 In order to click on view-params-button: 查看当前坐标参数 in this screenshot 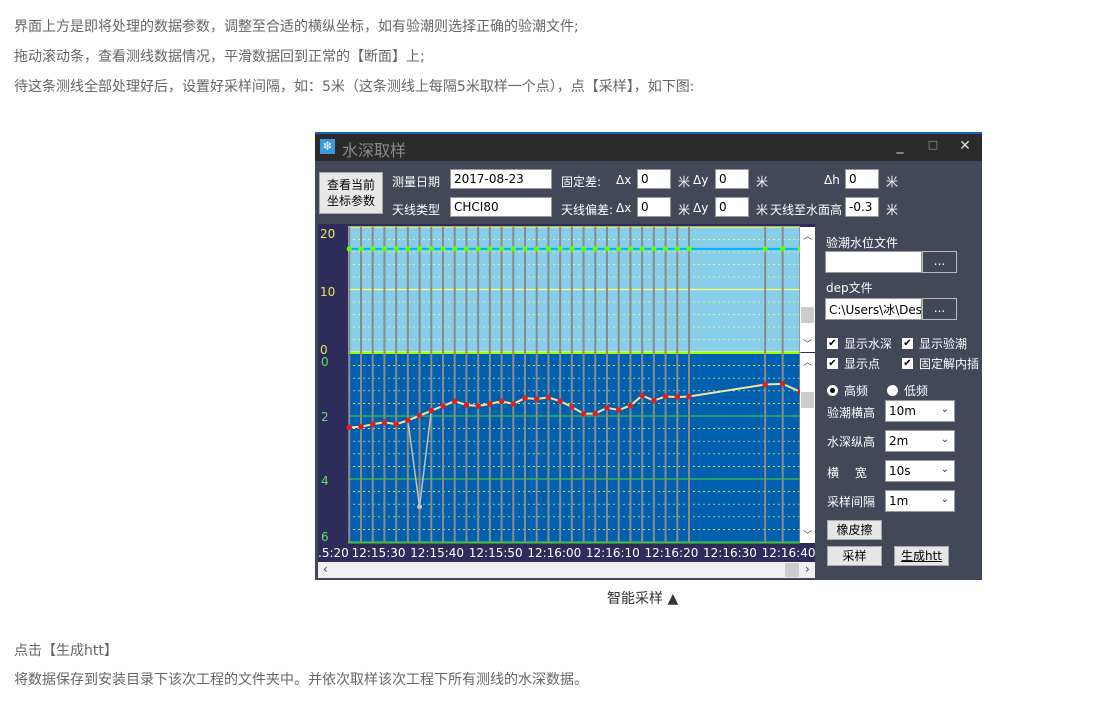, I will do `click(351, 193)`.